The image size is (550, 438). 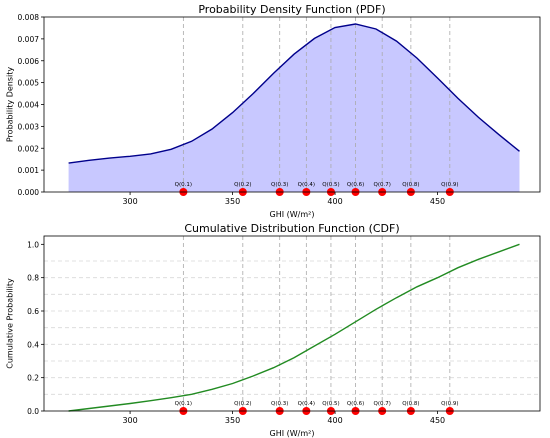 What do you see at coordinates (29, 83) in the screenshot?
I see `y-tick-label: 0.005` at bounding box center [29, 83].